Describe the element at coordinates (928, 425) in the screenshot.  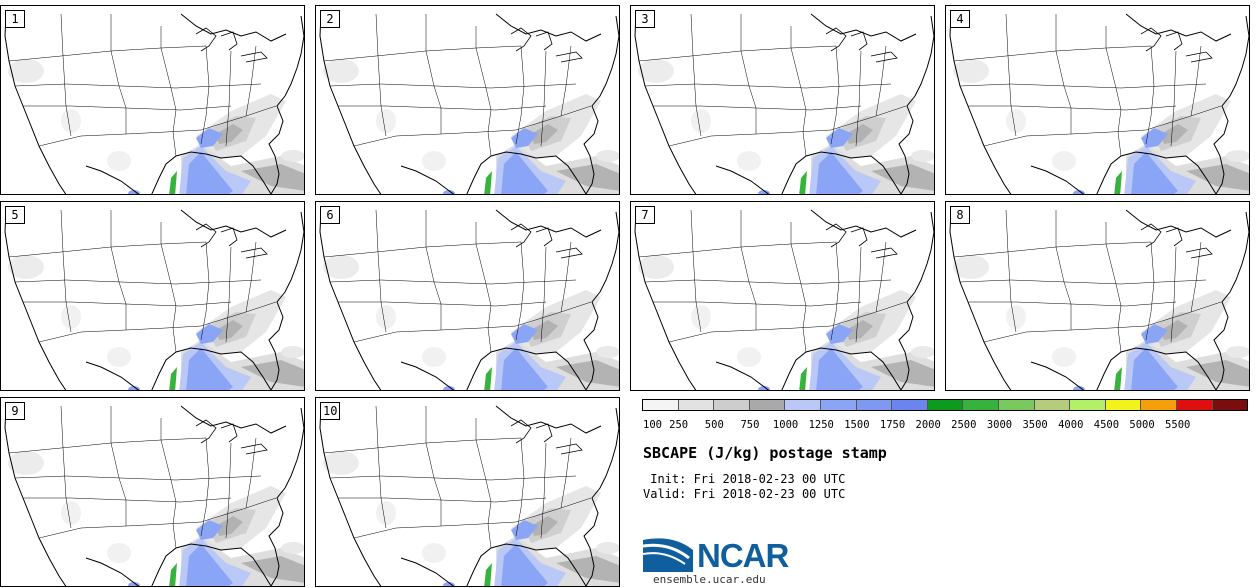
I see `colorbar-tick-label: 2000` at that location.